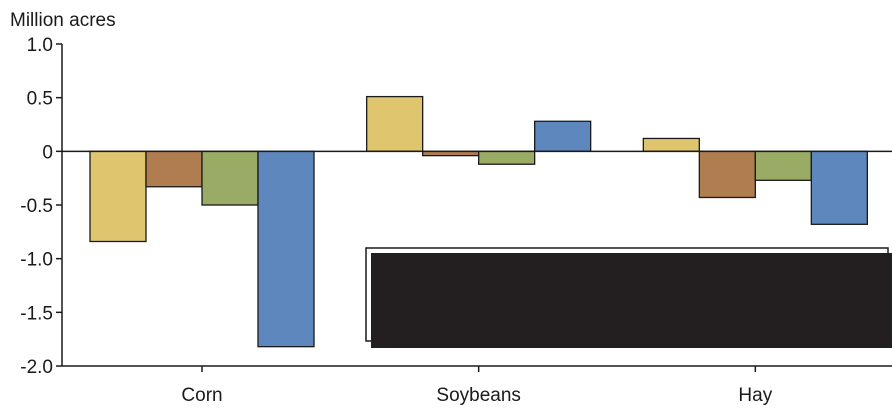 The image size is (892, 413). I want to click on x-tick-label: Corn, so click(201, 395).